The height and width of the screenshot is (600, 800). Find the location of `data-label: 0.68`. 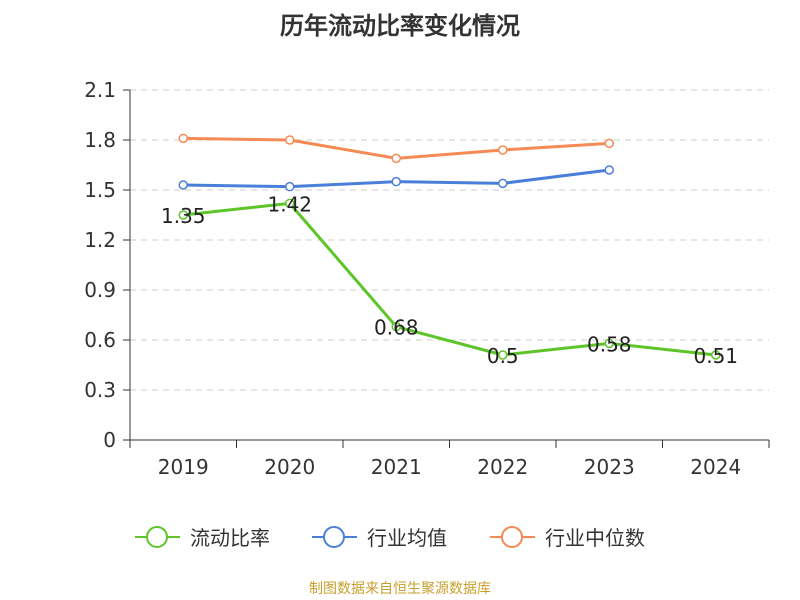

data-label: 0.68 is located at coordinates (396, 328).